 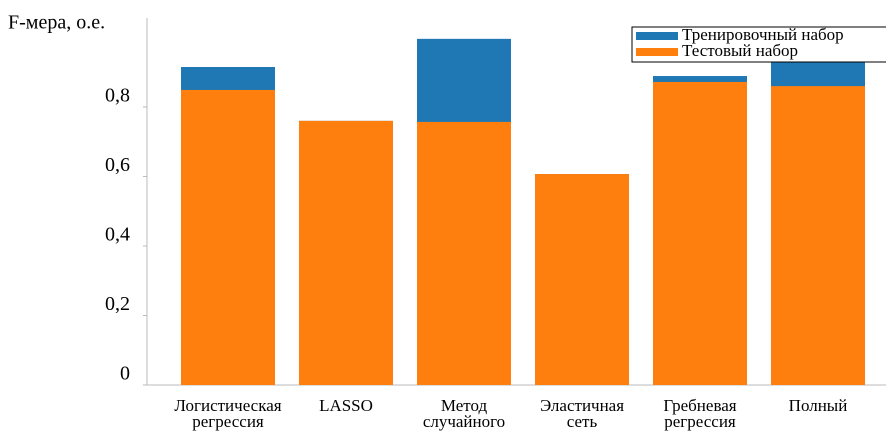 What do you see at coordinates (818, 405) in the screenshot?
I see `x-tick-label: Полный` at bounding box center [818, 405].